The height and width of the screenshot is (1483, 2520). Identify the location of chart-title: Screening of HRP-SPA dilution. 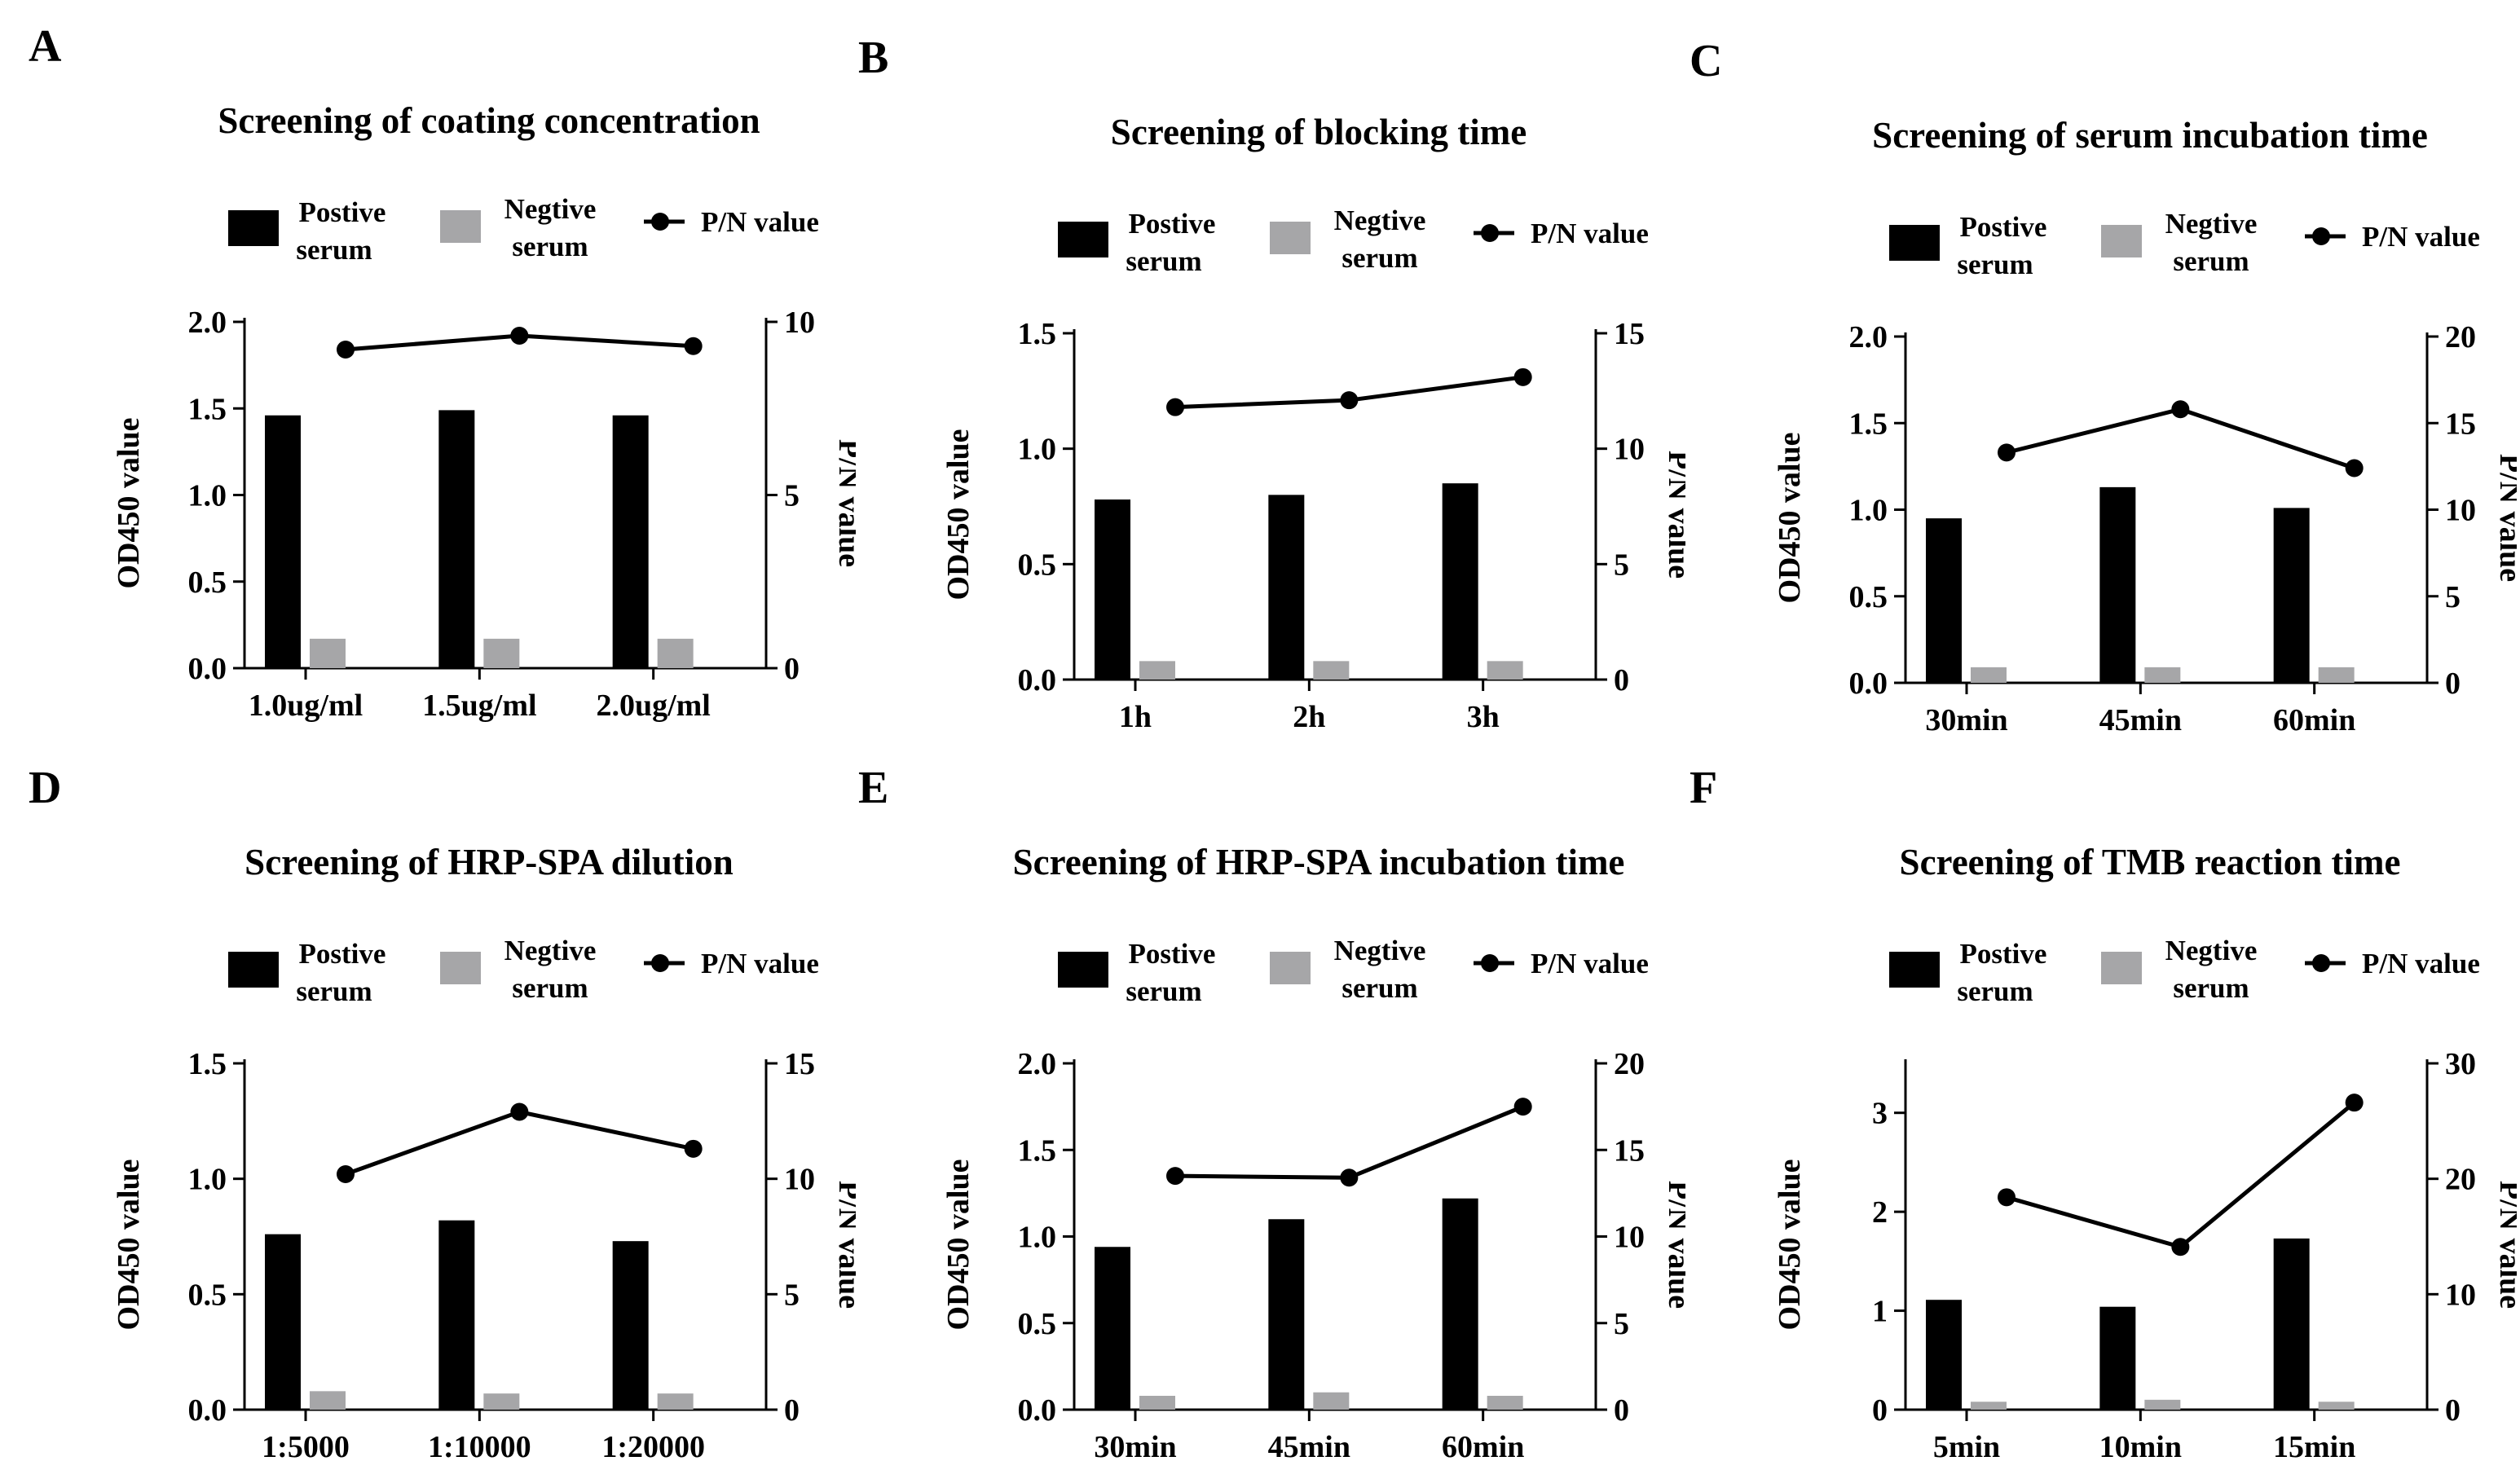
(489, 862).